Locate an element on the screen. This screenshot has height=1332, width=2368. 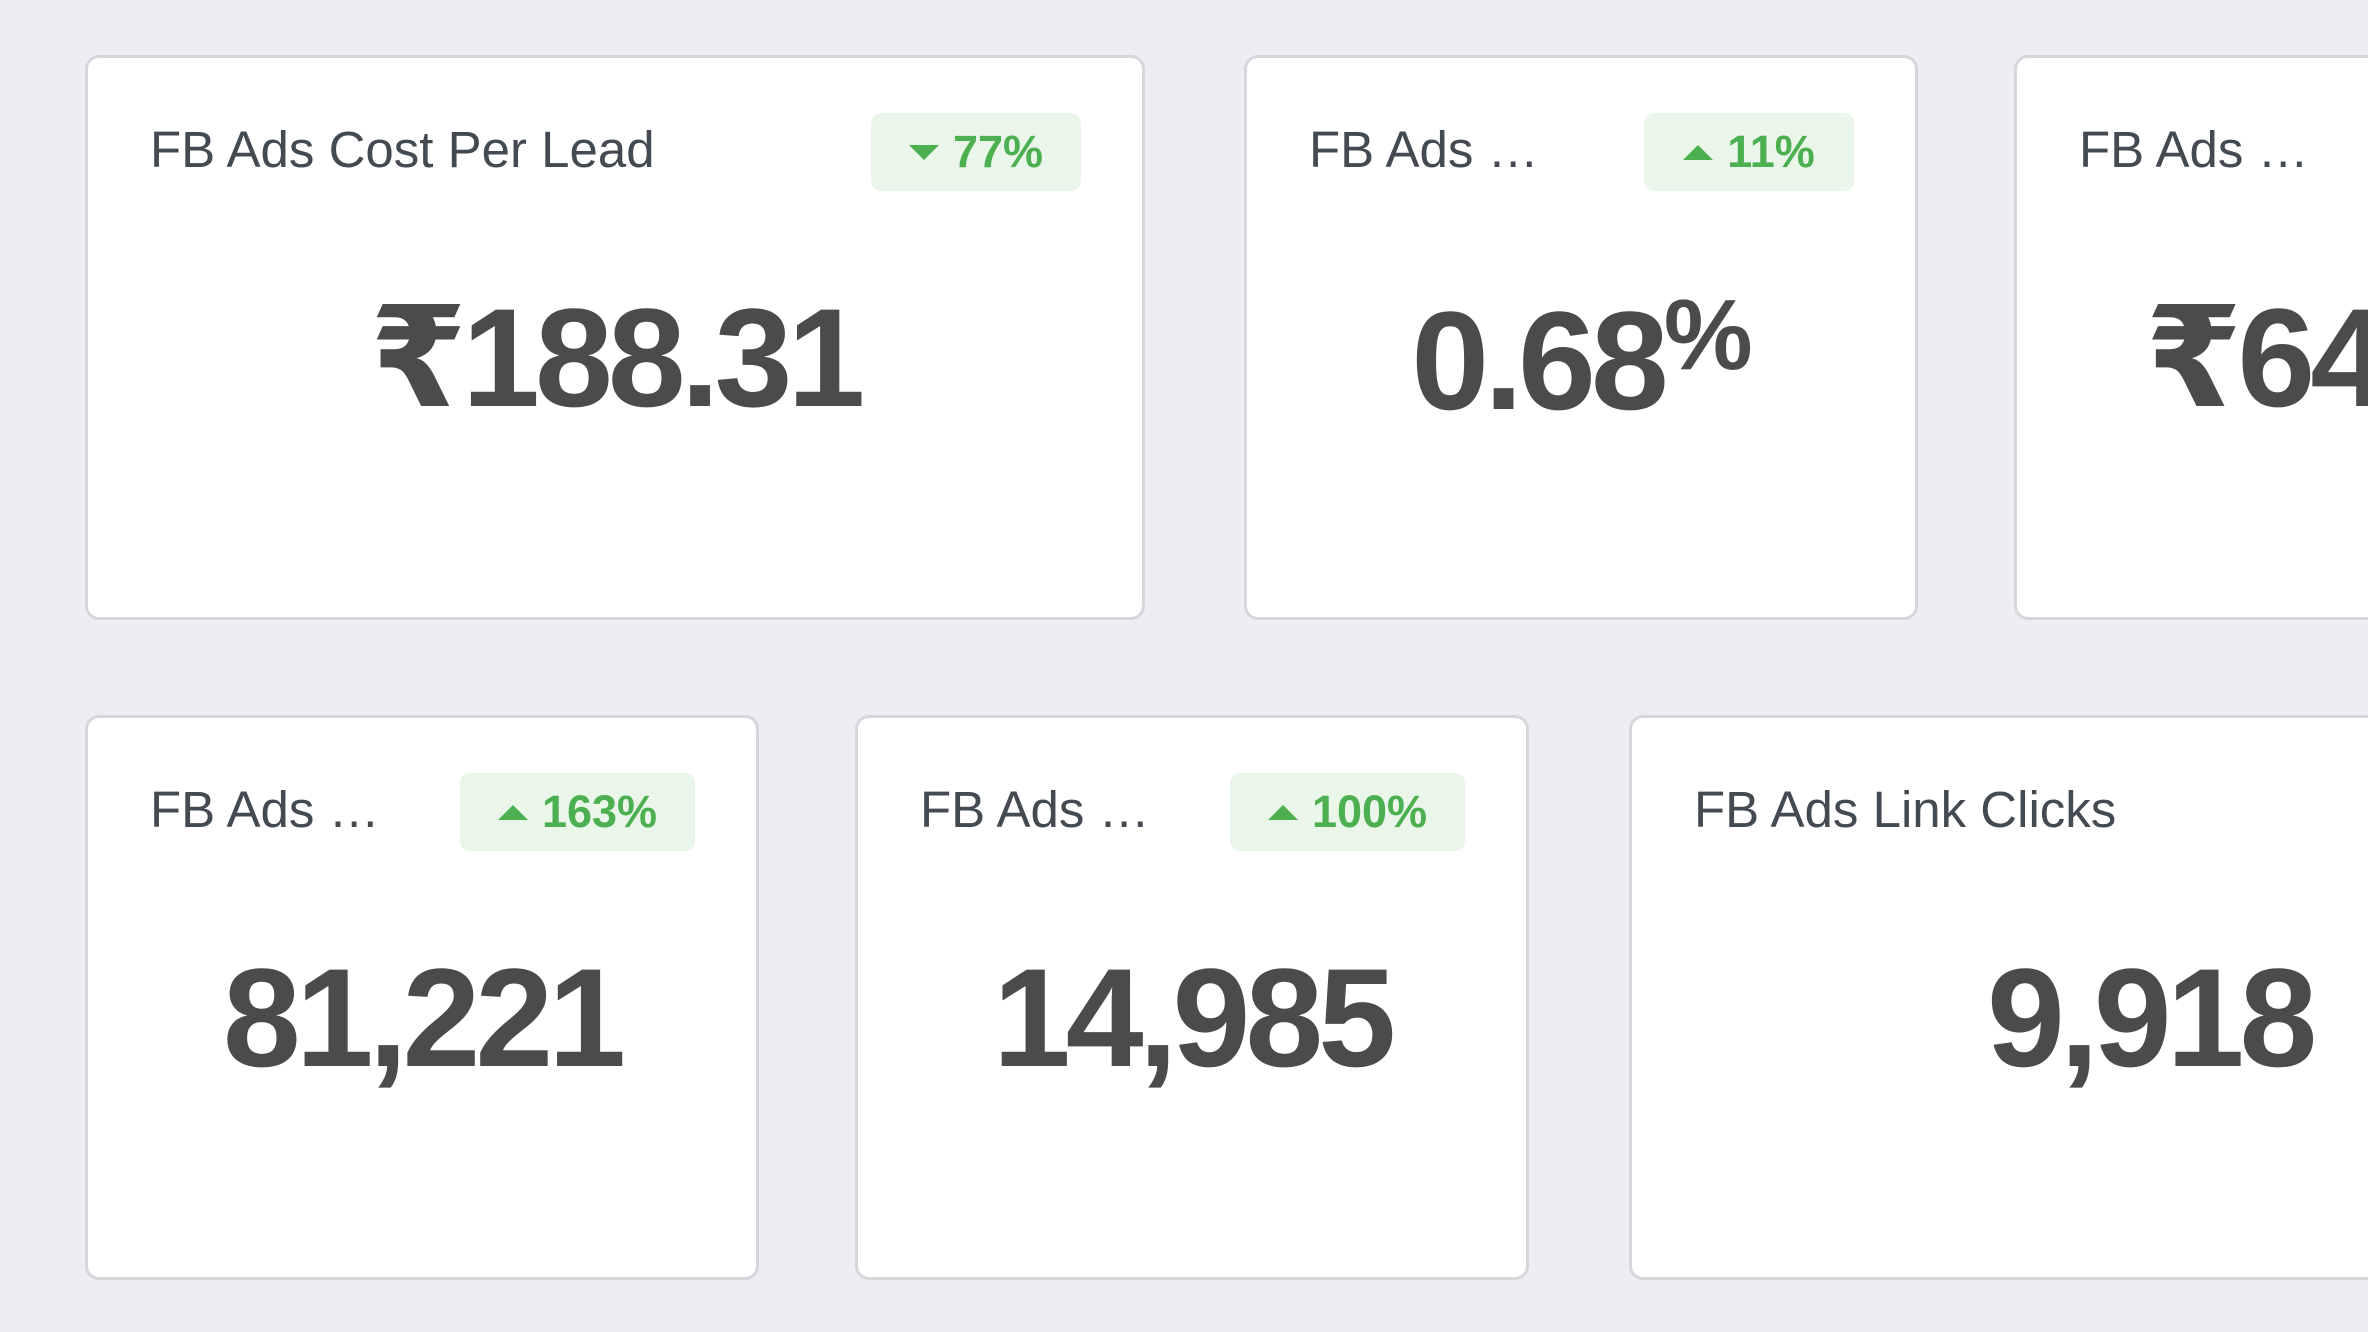
card-value: ₹188.31 is located at coordinates (617, 357).